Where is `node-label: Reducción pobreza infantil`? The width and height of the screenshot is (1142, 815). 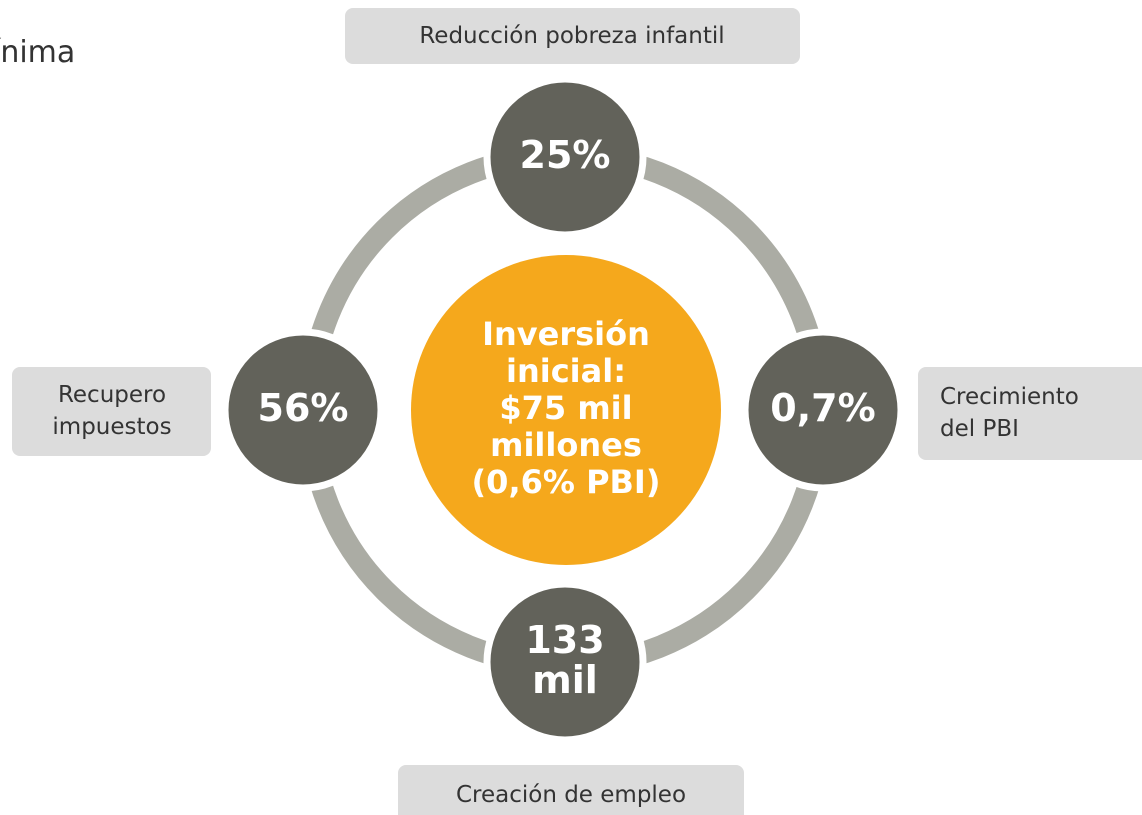
node-label: Reducción pobreza infantil is located at coordinates (571, 36).